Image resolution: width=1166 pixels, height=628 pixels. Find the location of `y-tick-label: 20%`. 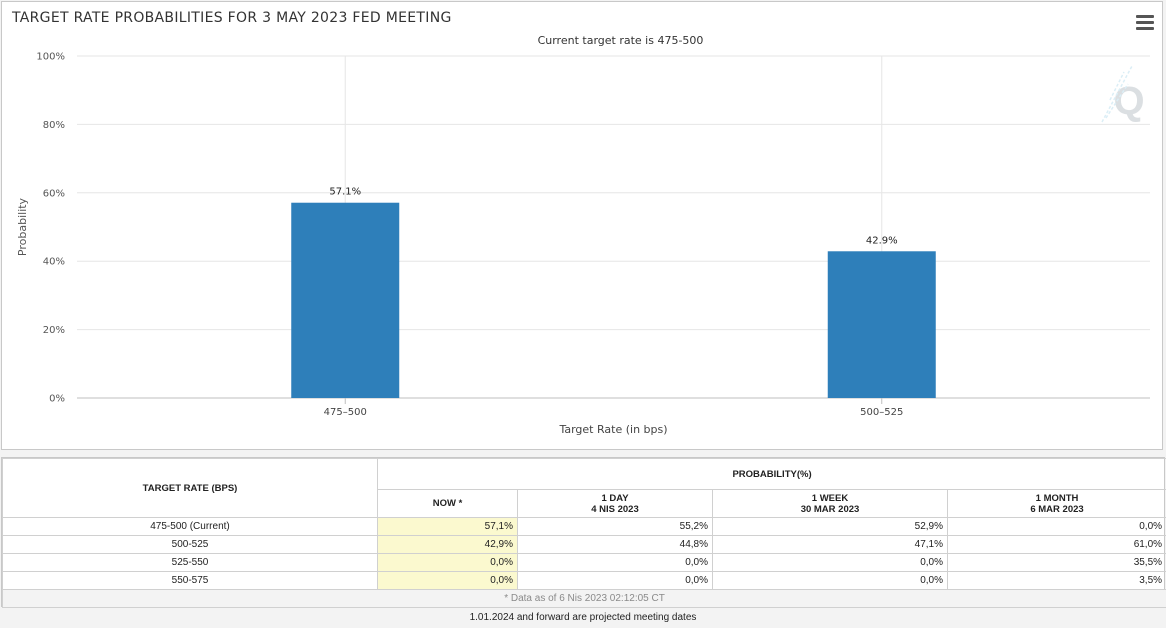

y-tick-label: 20% is located at coordinates (54, 330).